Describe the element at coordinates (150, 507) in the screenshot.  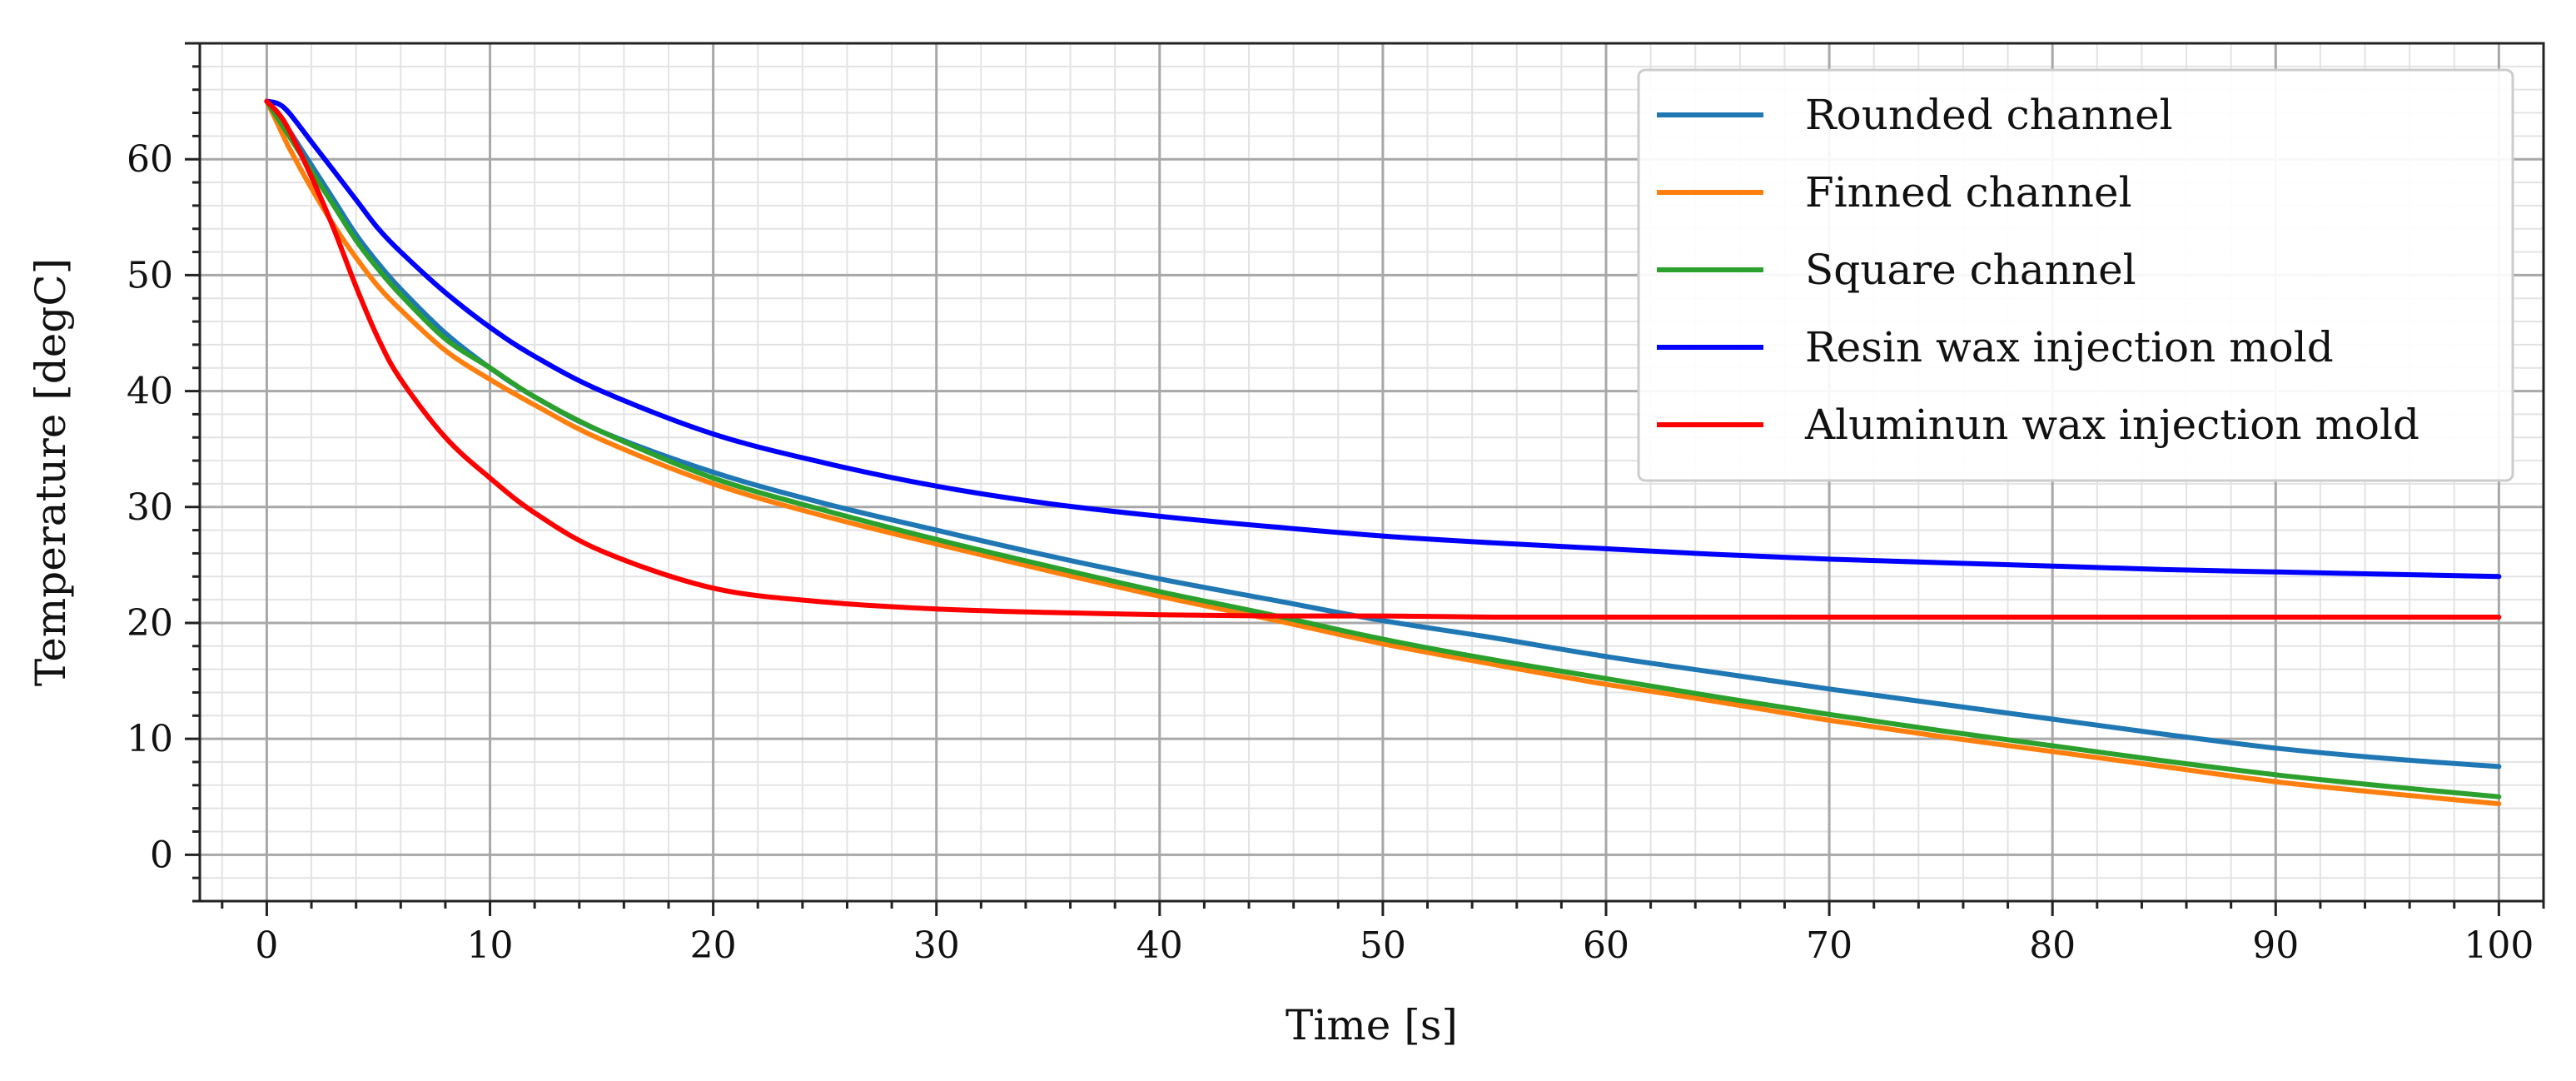
I see `y-tick-label: 30` at that location.